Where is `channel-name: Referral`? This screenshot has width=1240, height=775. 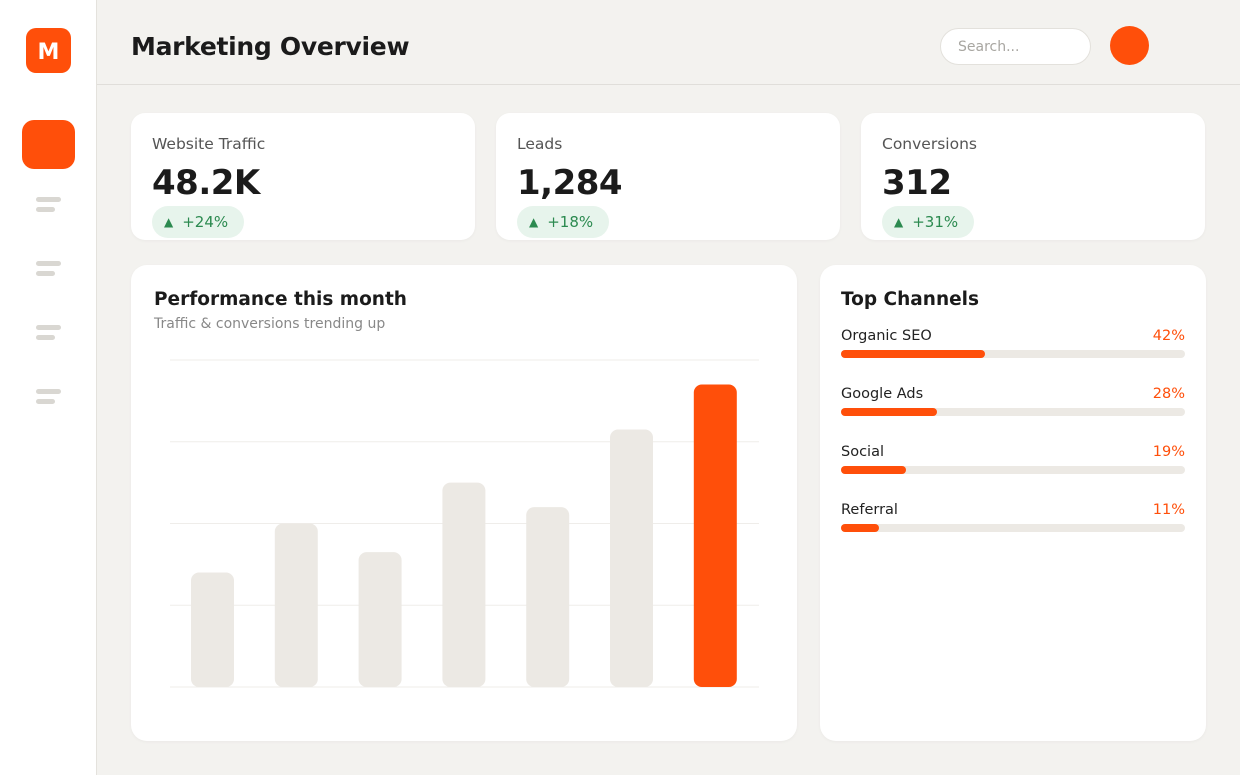 channel-name: Referral is located at coordinates (869, 510).